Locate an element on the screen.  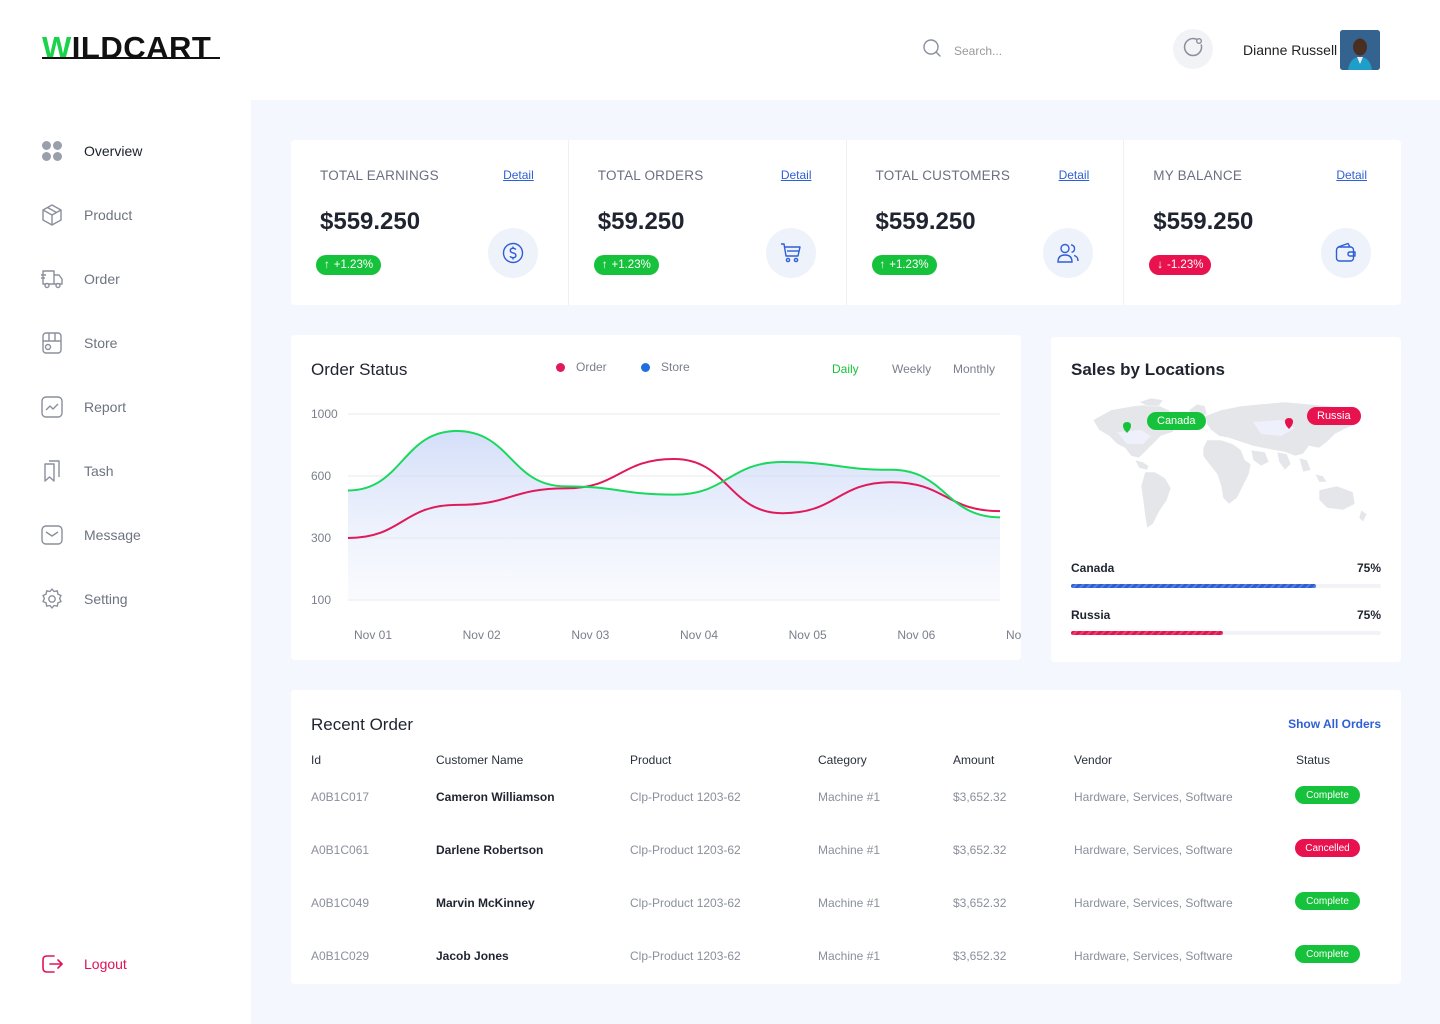
avatar is located at coordinates (1360, 50).